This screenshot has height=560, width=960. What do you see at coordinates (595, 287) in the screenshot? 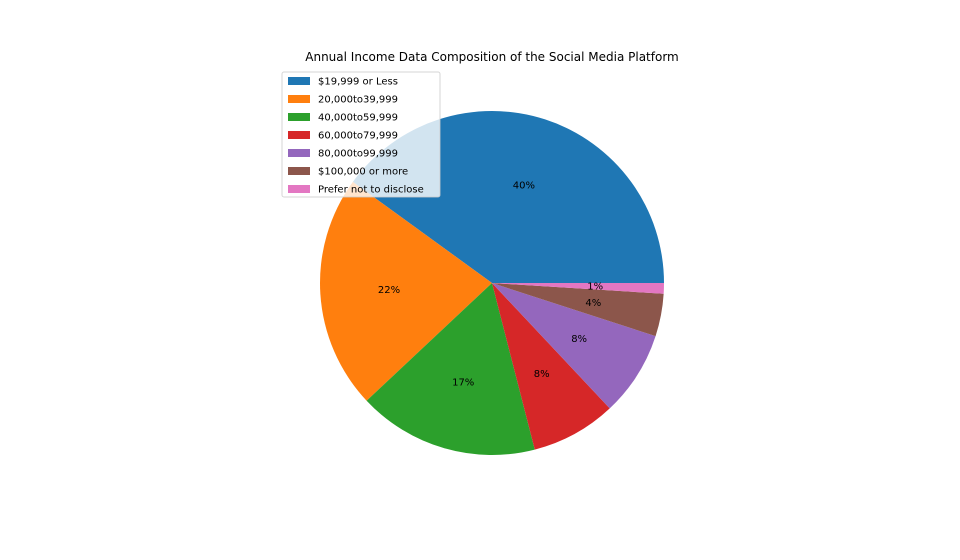
I see `slice-percent-label: 1%` at bounding box center [595, 287].